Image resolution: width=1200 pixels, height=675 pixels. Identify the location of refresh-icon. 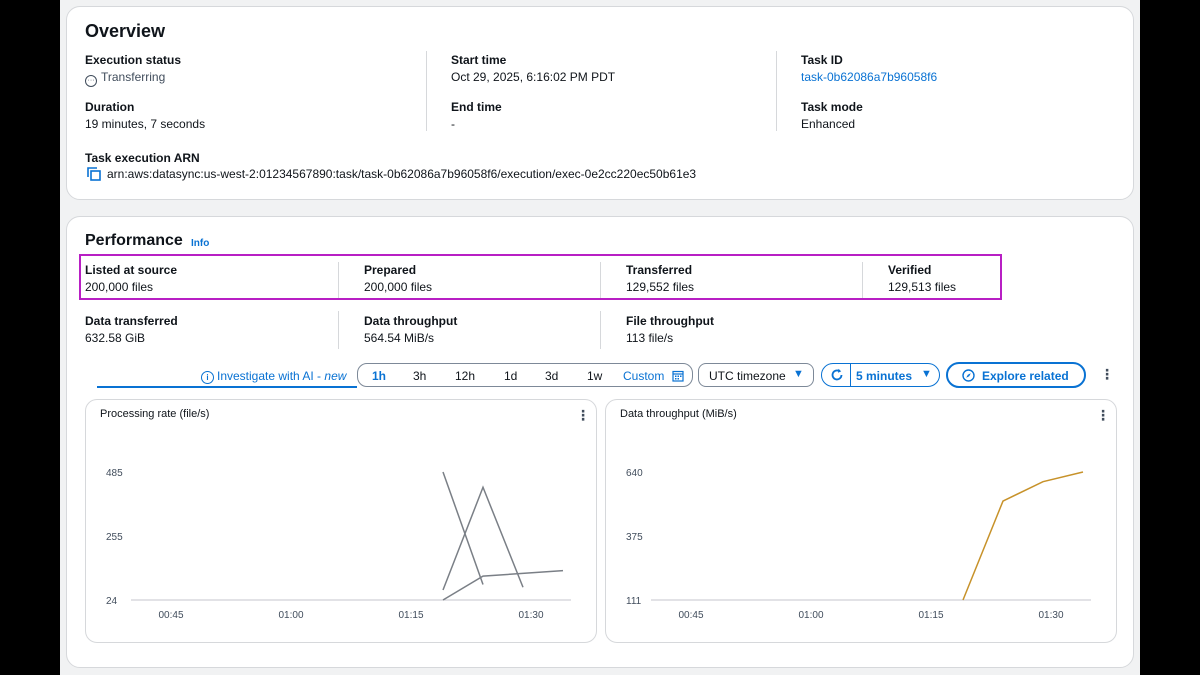
(837, 374).